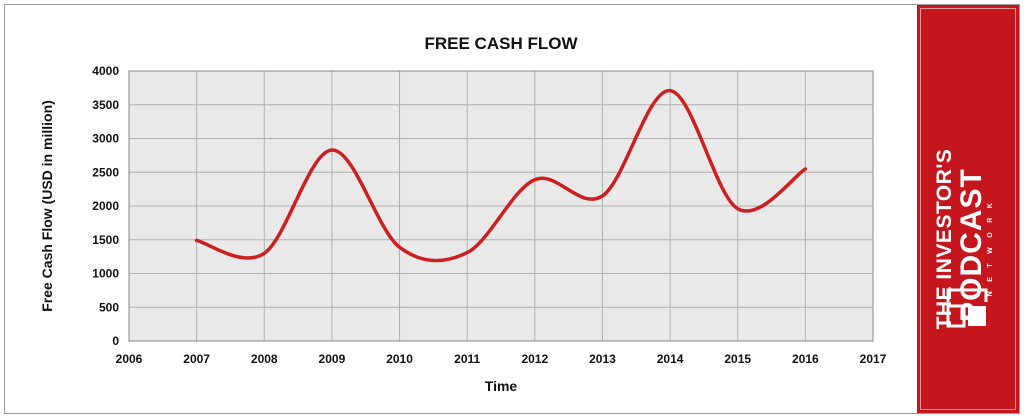 This screenshot has height=418, width=1024. What do you see at coordinates (967, 308) in the screenshot?
I see `podcast-logo-icon` at bounding box center [967, 308].